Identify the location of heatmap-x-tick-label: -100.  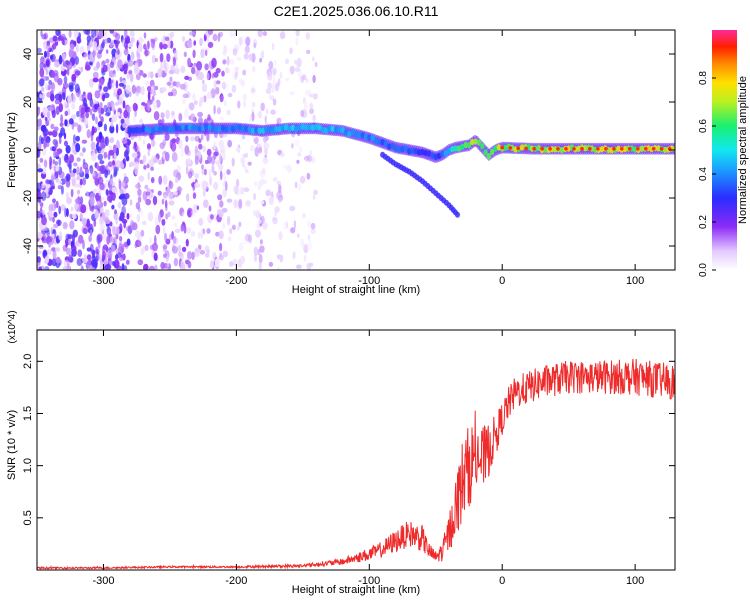
(369, 281).